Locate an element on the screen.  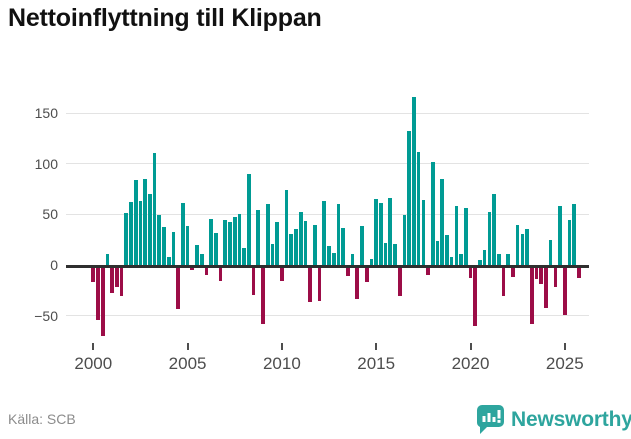
bar-2021-Q2 is located at coordinates (494, 229).